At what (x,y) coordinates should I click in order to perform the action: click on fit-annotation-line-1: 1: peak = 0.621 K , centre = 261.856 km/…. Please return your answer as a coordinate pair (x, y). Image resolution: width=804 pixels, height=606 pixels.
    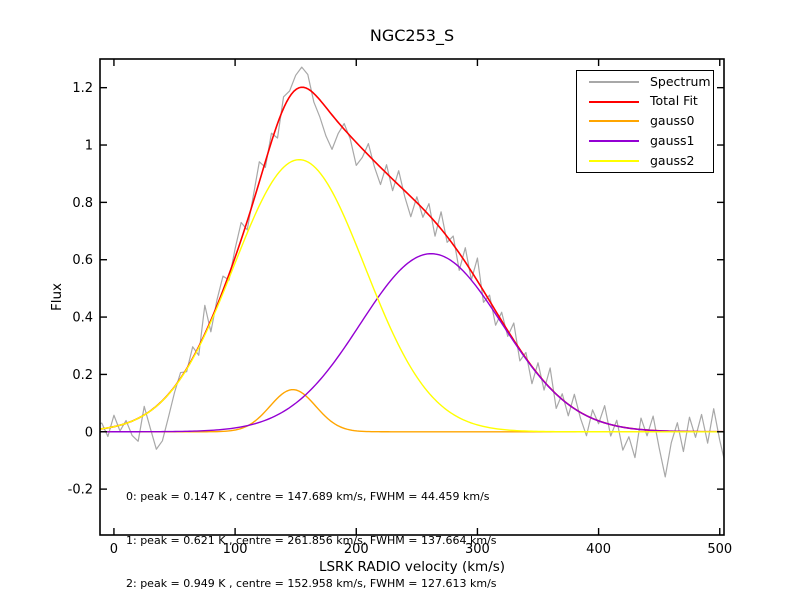
    Looking at the image, I should click on (311, 540).